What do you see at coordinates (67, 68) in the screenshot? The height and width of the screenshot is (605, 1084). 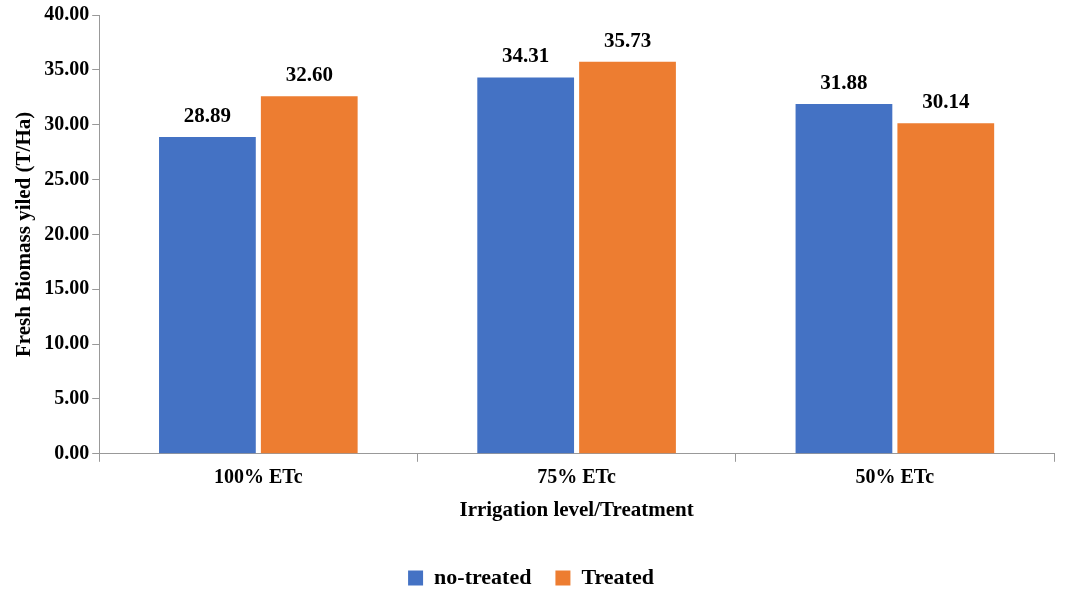 I see `y-tick-label: 35.00` at bounding box center [67, 68].